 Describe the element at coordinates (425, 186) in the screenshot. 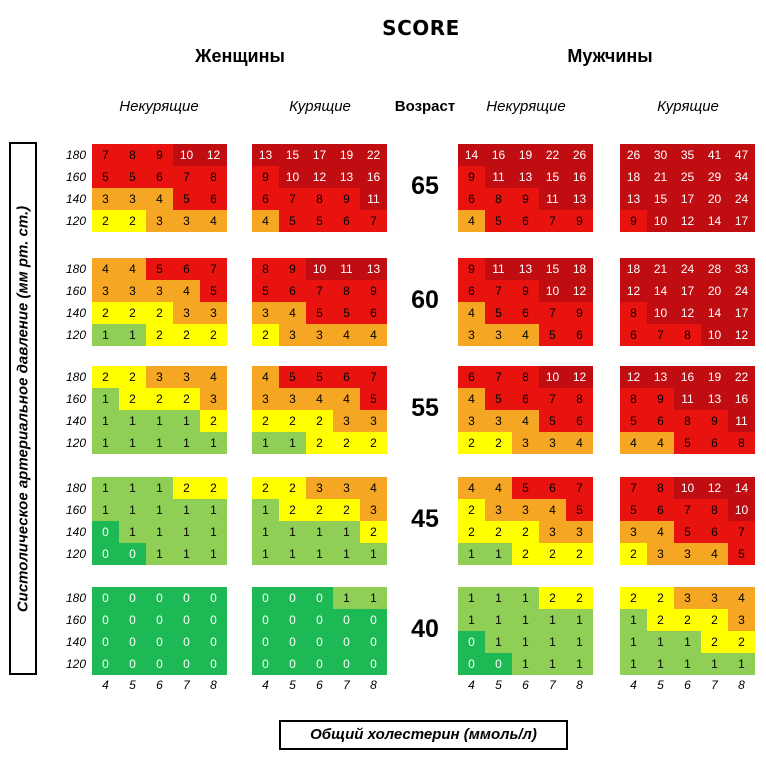

I see `age-label: 65` at that location.